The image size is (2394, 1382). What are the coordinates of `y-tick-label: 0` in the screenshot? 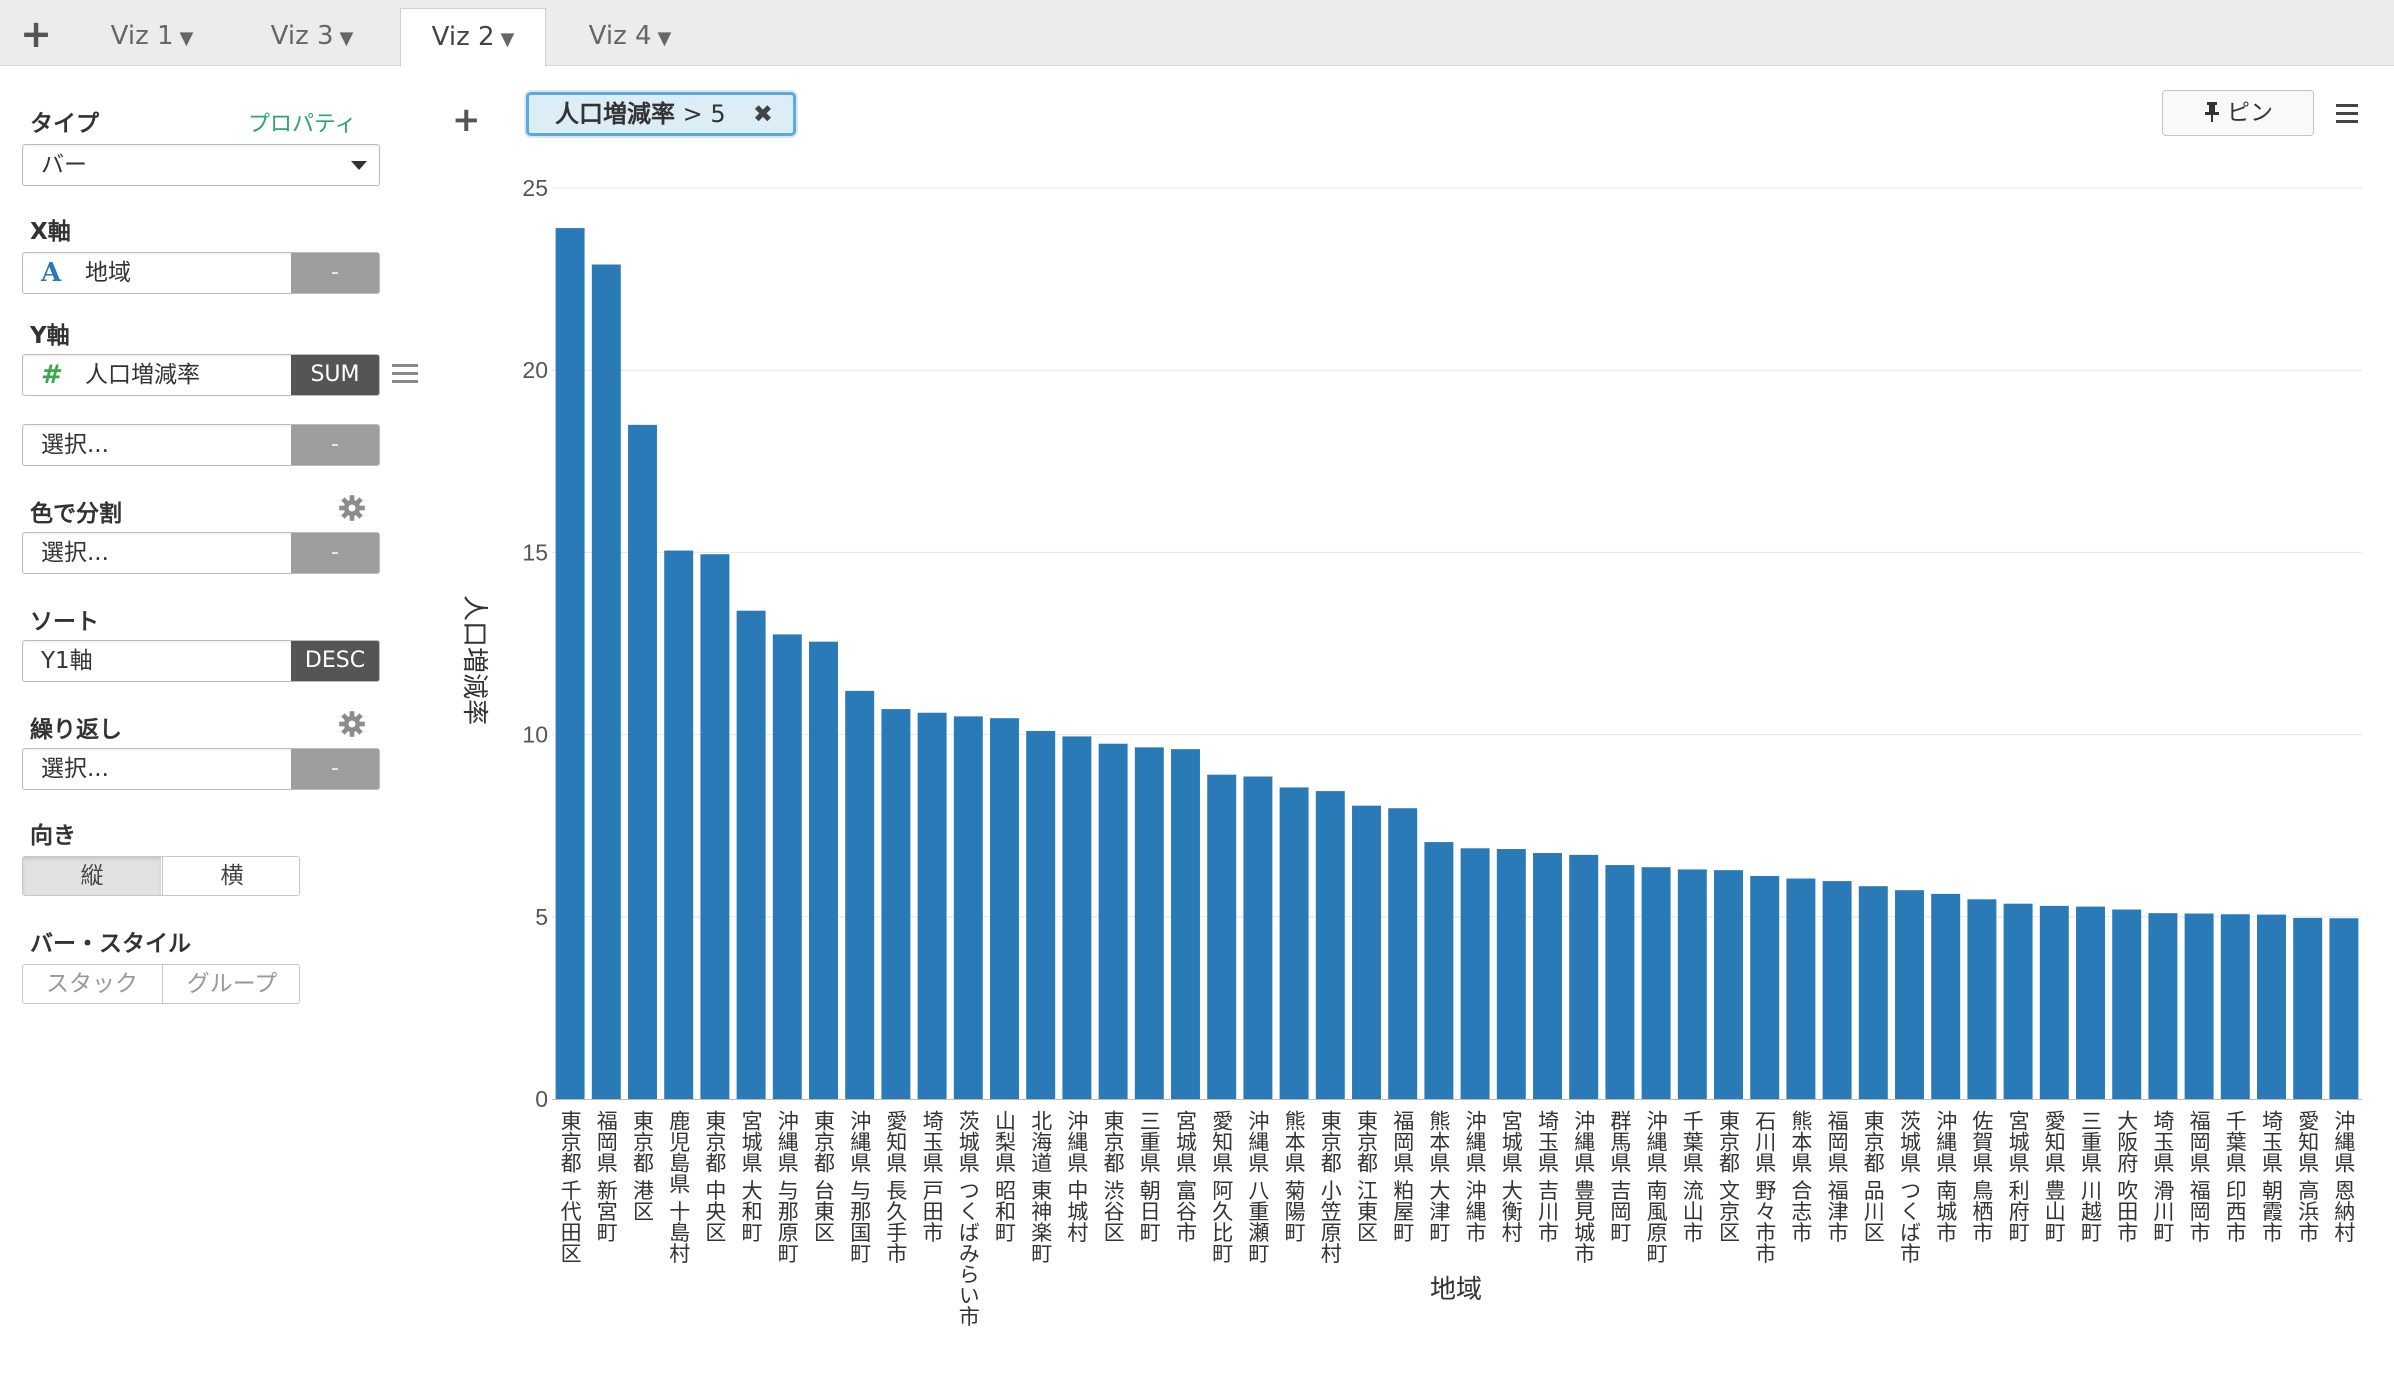 It's located at (541, 1099).